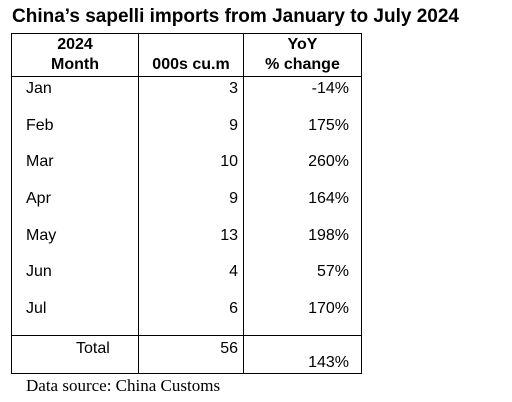 This screenshot has height=402, width=512. Describe the element at coordinates (186, 76) in the screenshot. I see `header-divider` at that location.